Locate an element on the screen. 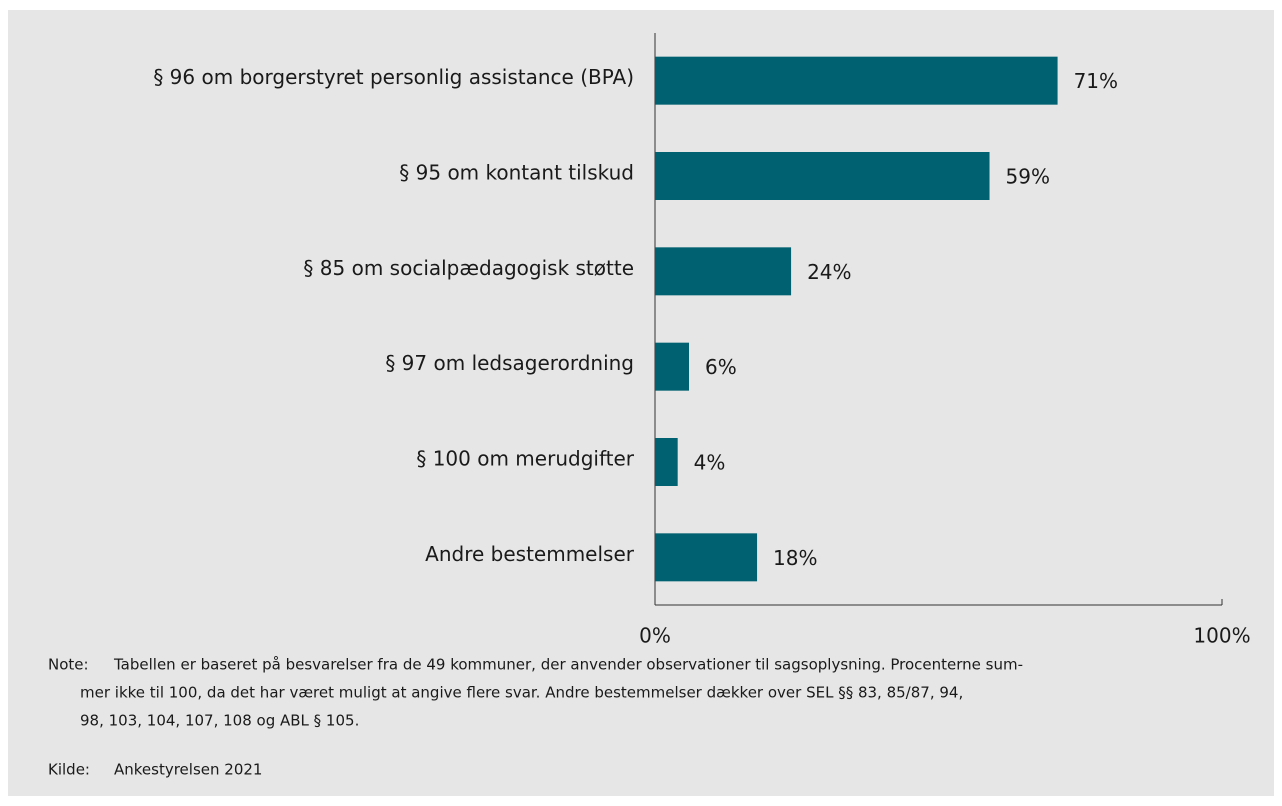 The image size is (1282, 806). y-tick-label: § 97 om ledsagerordning is located at coordinates (509, 363).